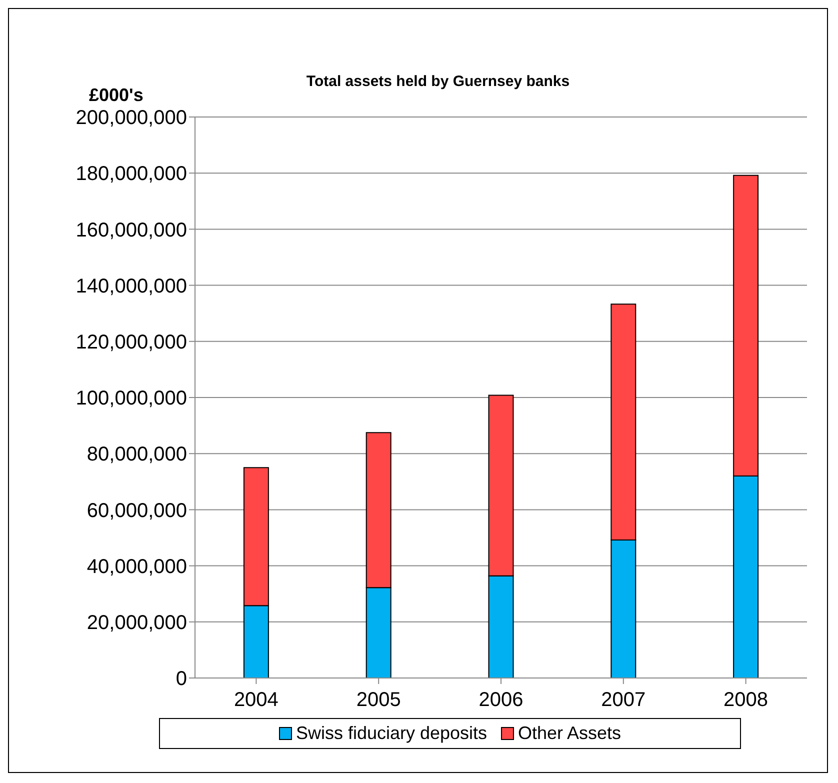 This screenshot has width=838, height=783. Describe the element at coordinates (131, 118) in the screenshot. I see `y-tick-label: 200,000,000` at that location.